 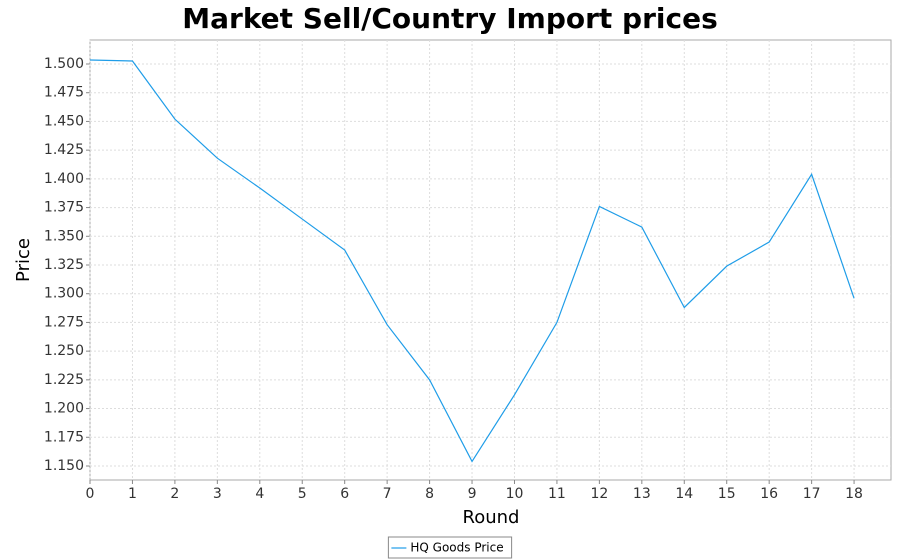 What do you see at coordinates (599, 494) in the screenshot?
I see `x-tick-label: 12` at bounding box center [599, 494].